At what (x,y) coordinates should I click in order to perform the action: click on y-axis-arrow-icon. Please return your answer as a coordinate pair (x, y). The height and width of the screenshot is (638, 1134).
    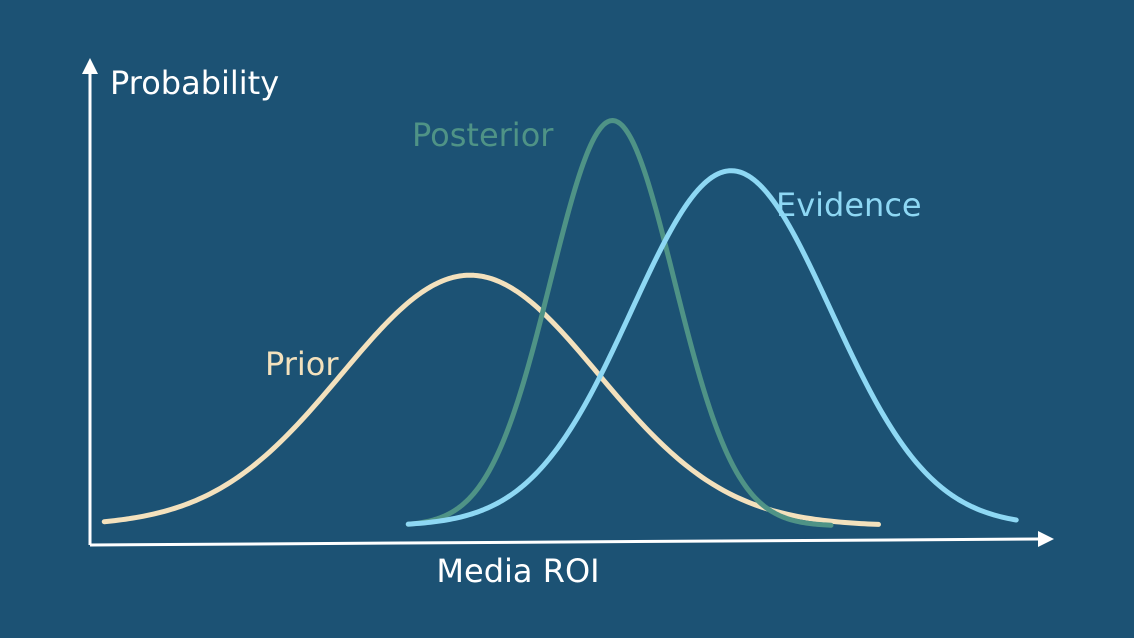
    Looking at the image, I should click on (90, 66).